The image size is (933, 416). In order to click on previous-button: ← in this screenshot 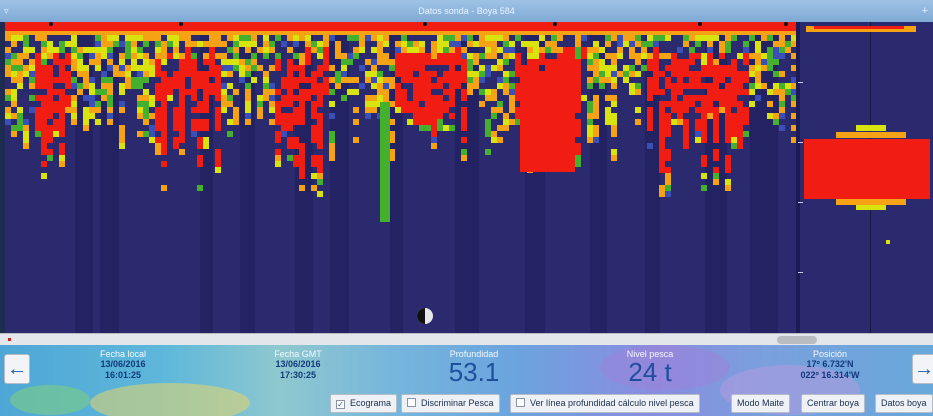, I will do `click(17, 369)`.